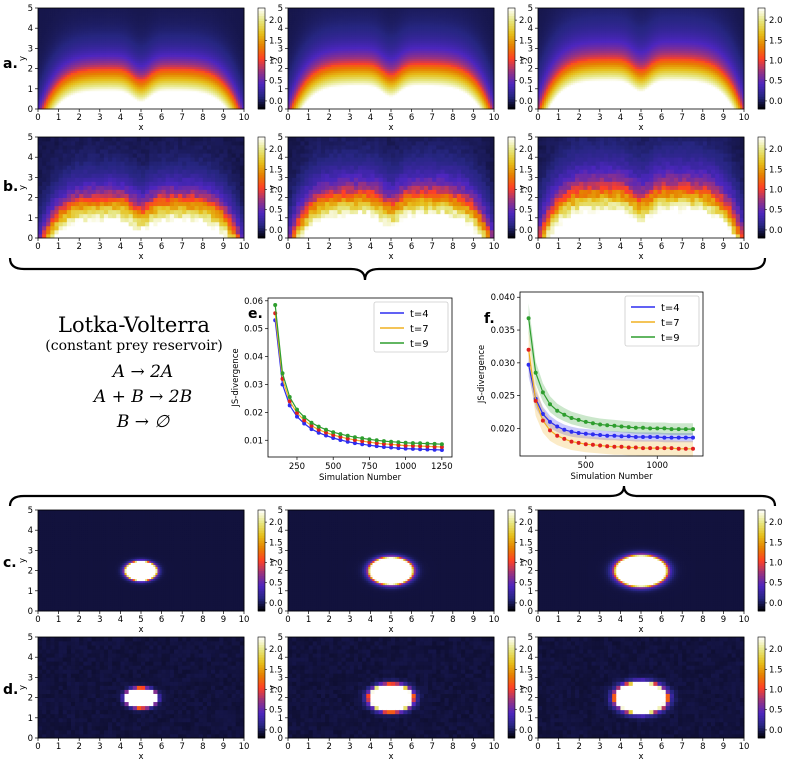 The width and height of the screenshot is (789, 770). I want to click on y-tick-label: 0.040, so click(503, 298).